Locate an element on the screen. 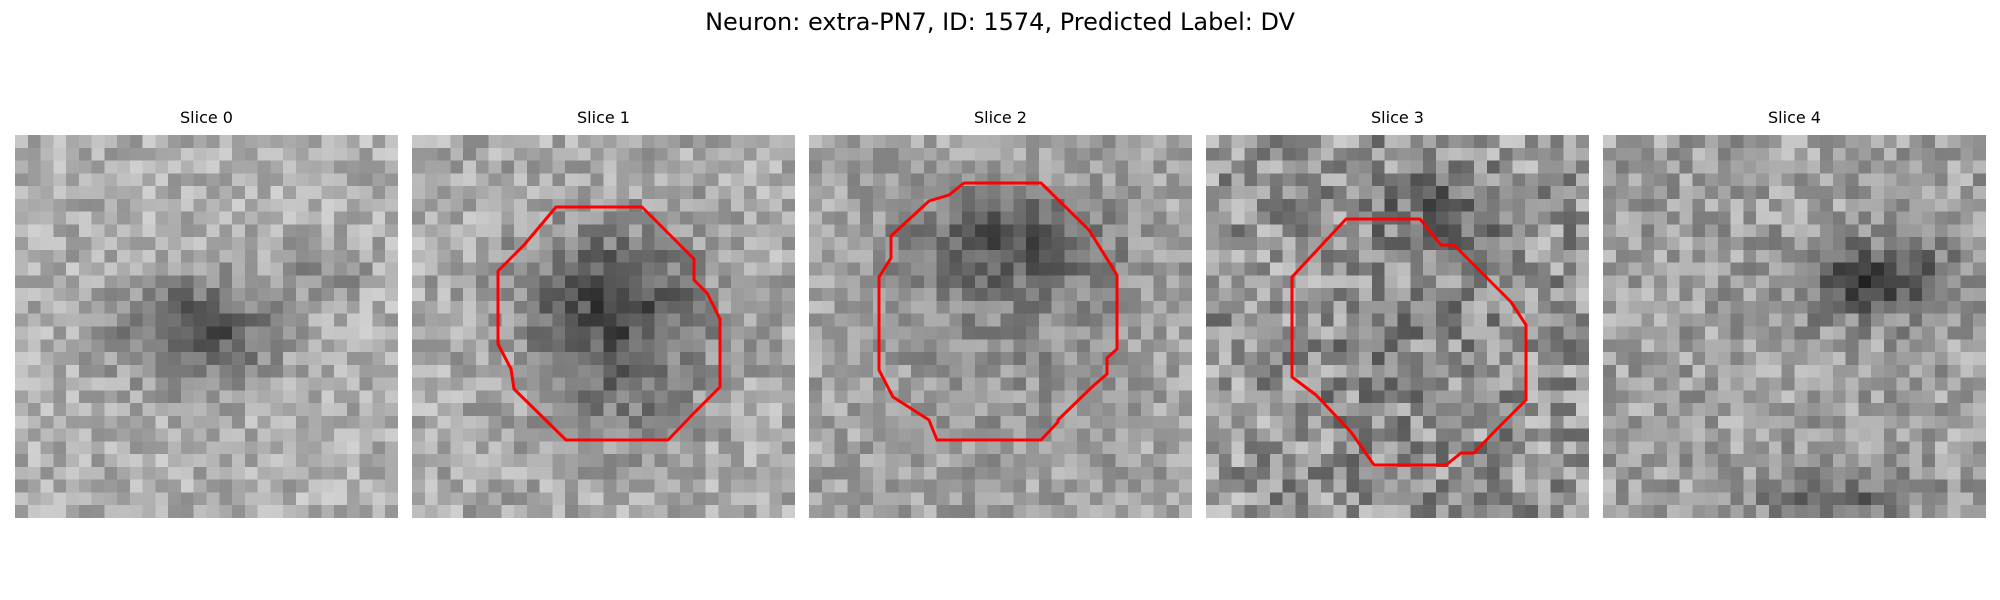 Image resolution: width=2000 pixels, height=600 pixels. slice-title: Slice 1 is located at coordinates (603, 117).